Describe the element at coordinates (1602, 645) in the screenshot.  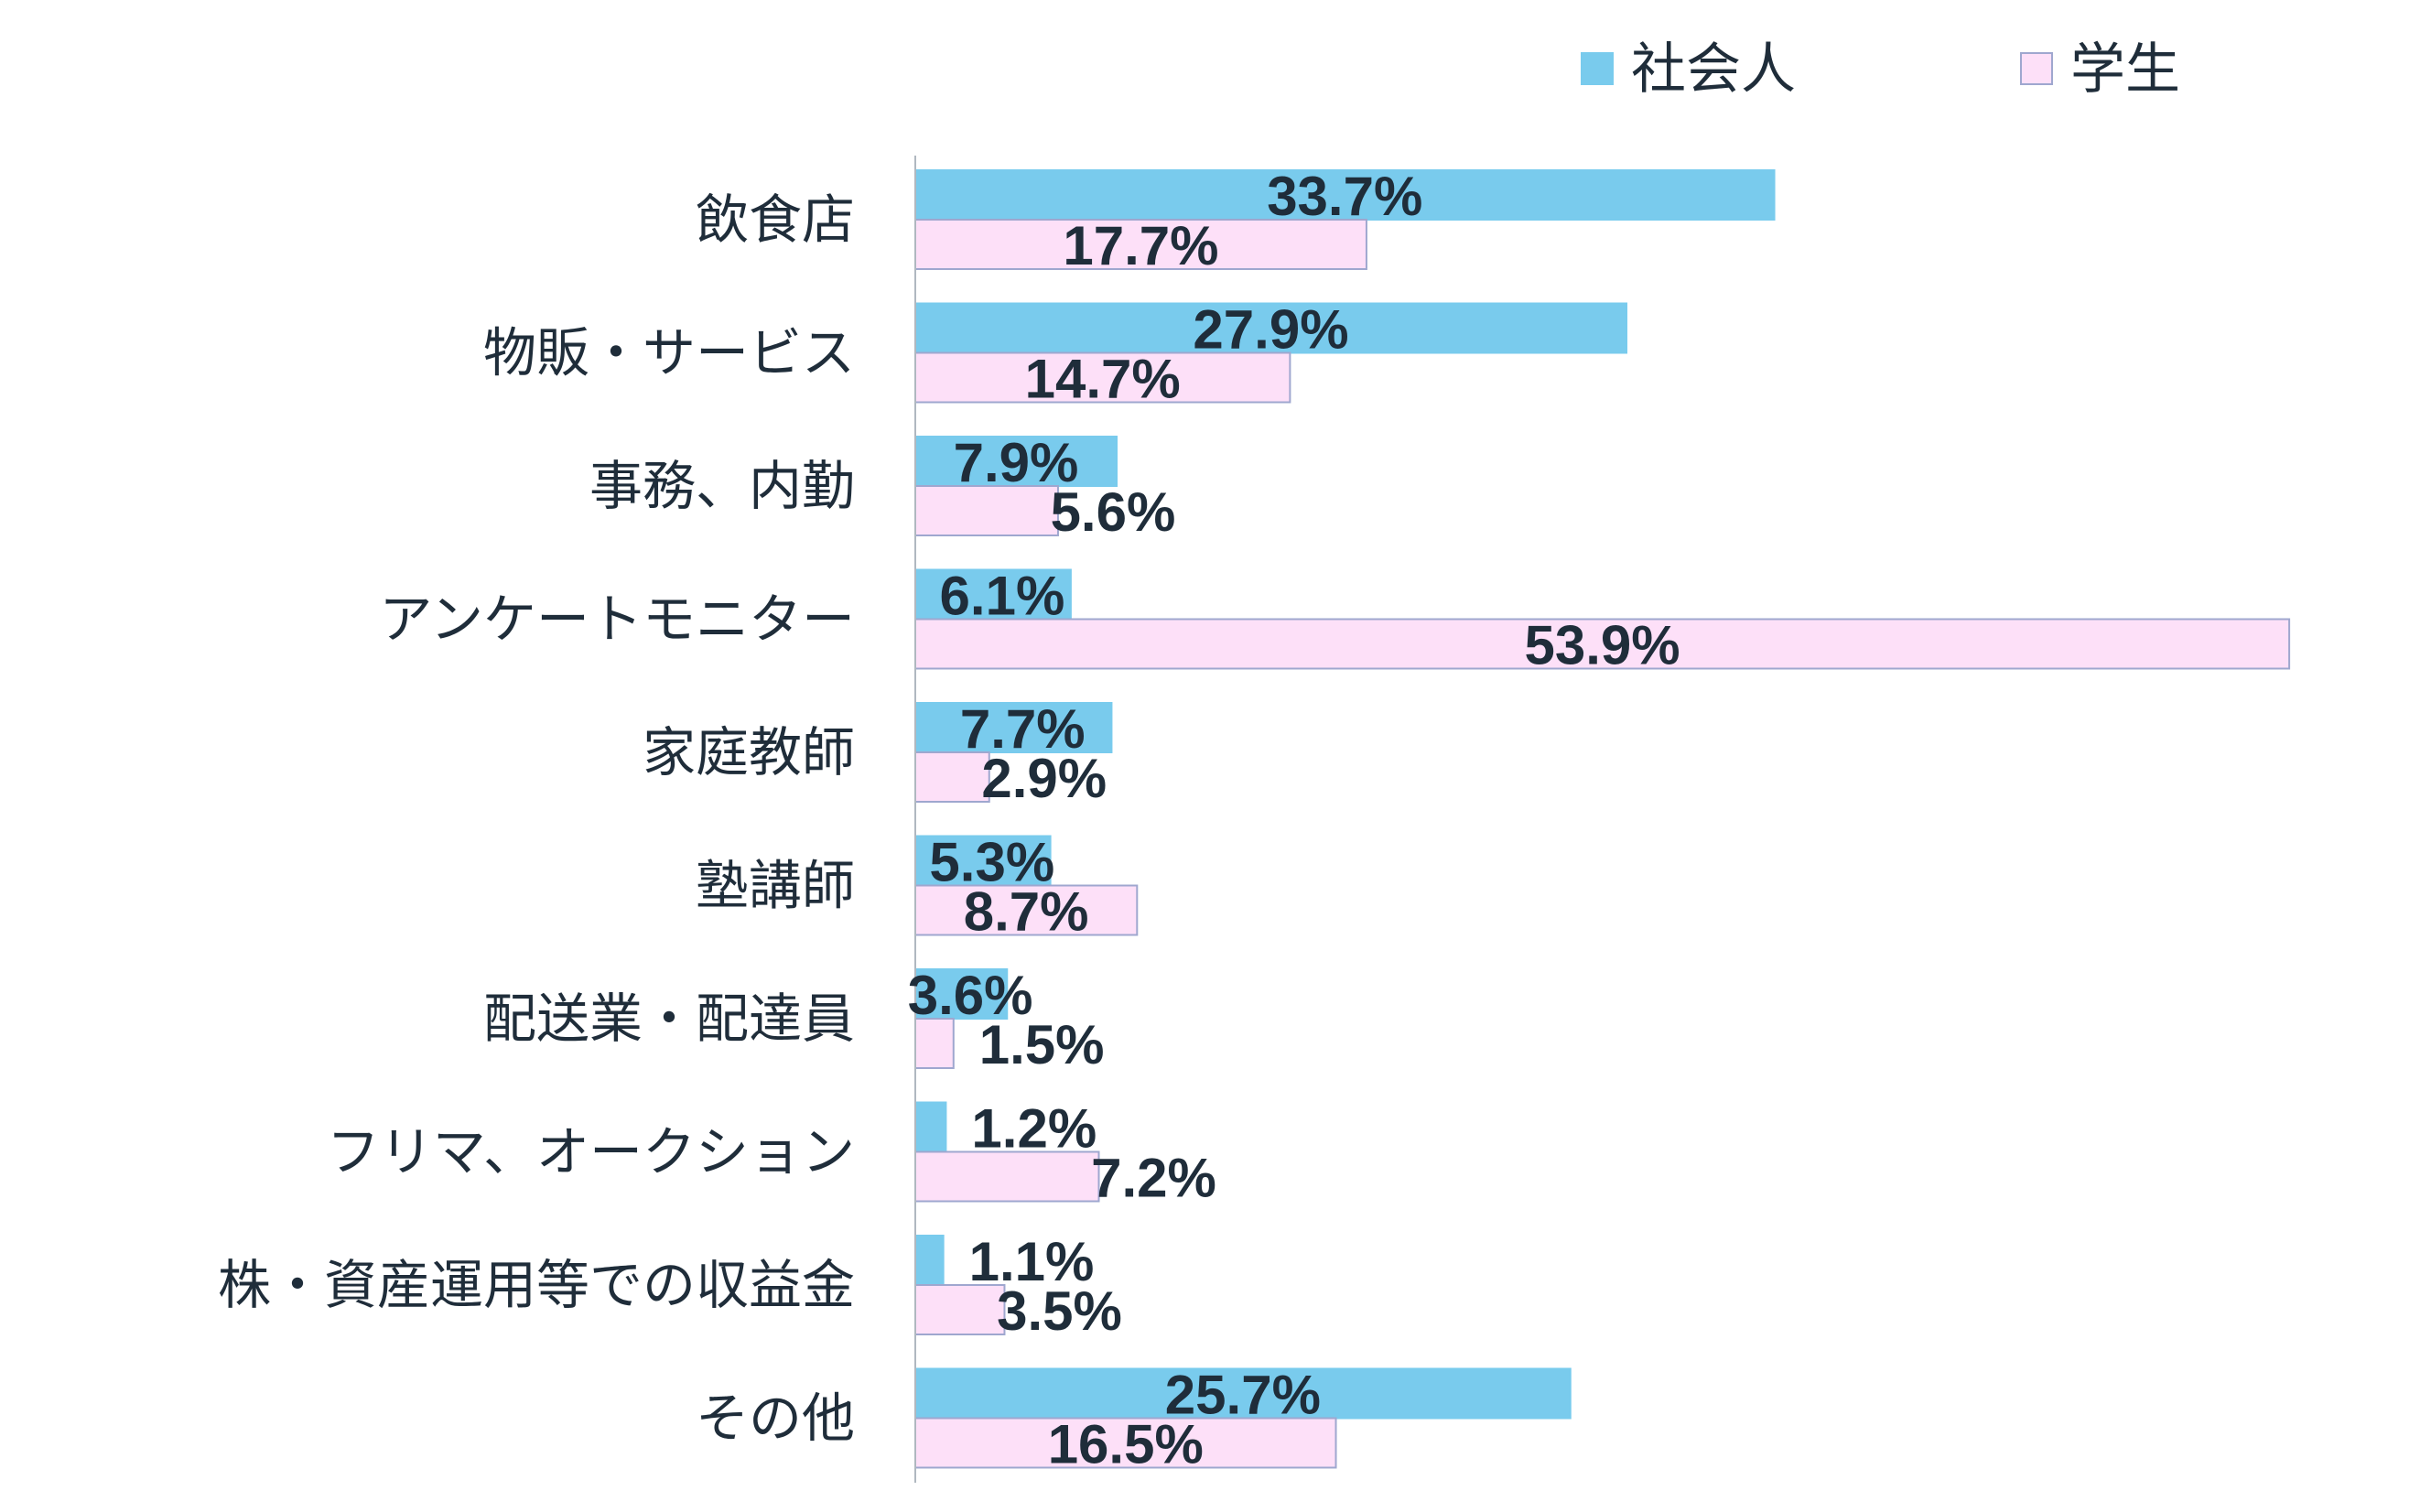
I see `value-label: 53.9%` at that location.